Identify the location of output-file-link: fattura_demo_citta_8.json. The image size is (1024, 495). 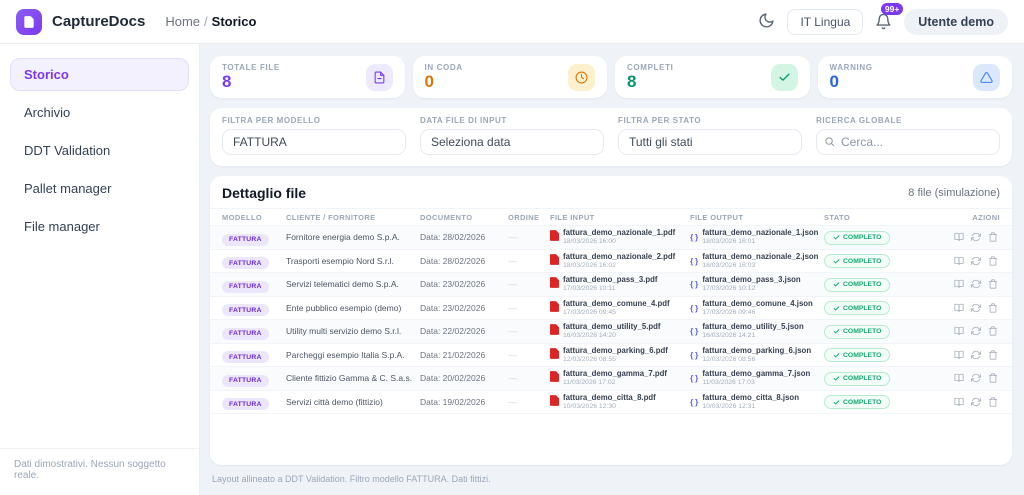
(750, 397).